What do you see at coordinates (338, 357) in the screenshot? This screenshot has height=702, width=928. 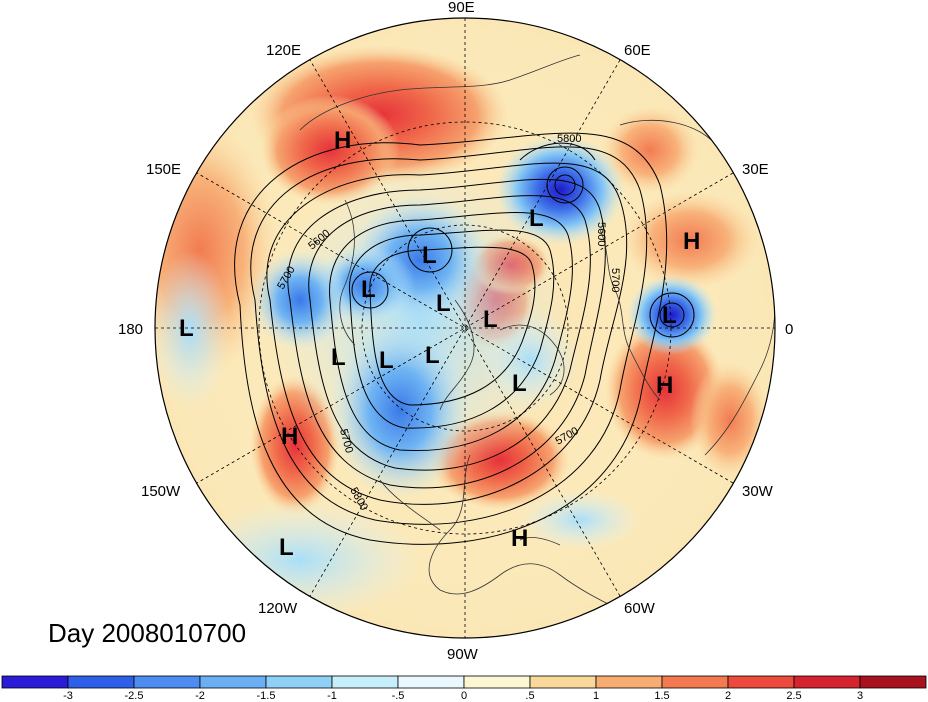 I see `pressure-center-low-arctic-2: L` at bounding box center [338, 357].